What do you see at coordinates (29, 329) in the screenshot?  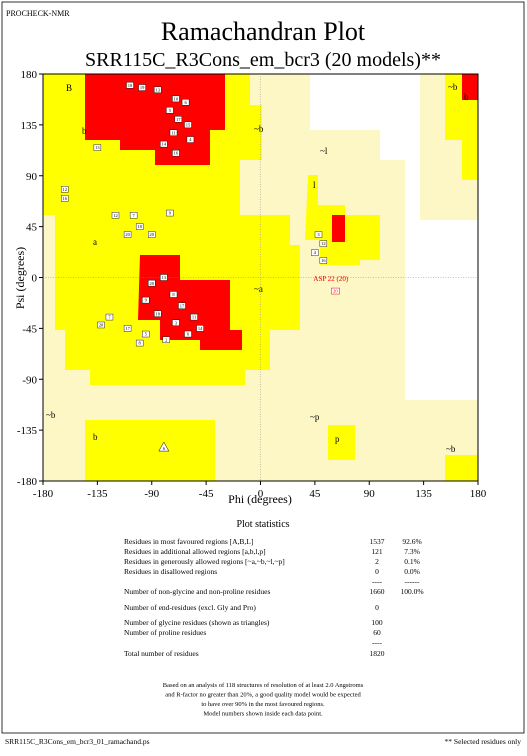 I see `y-tick-label: -45` at bounding box center [29, 329].